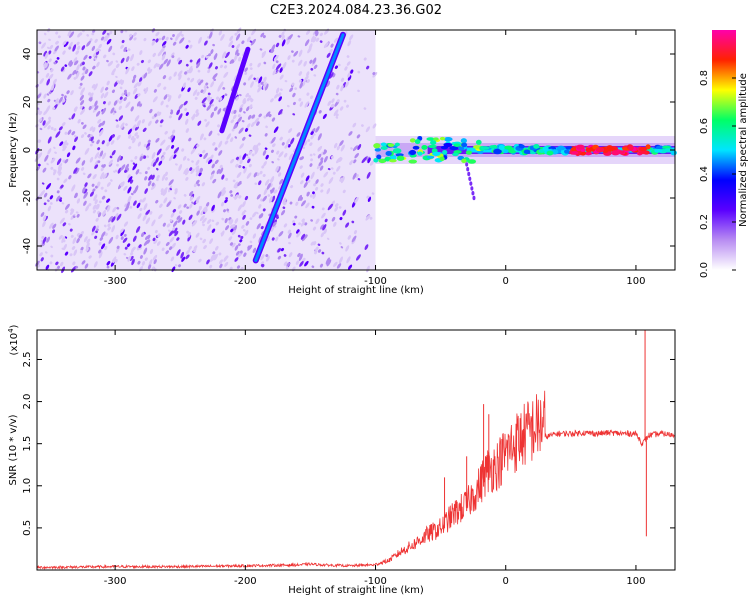 The height and width of the screenshot is (600, 750). I want to click on snr-x-tick-label: 100, so click(635, 581).